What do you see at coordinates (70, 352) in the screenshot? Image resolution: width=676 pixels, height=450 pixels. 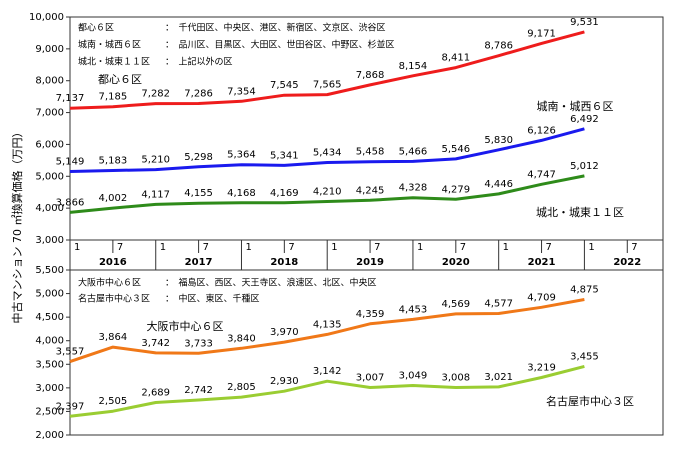 I see `value-label: 3,557` at bounding box center [70, 352].